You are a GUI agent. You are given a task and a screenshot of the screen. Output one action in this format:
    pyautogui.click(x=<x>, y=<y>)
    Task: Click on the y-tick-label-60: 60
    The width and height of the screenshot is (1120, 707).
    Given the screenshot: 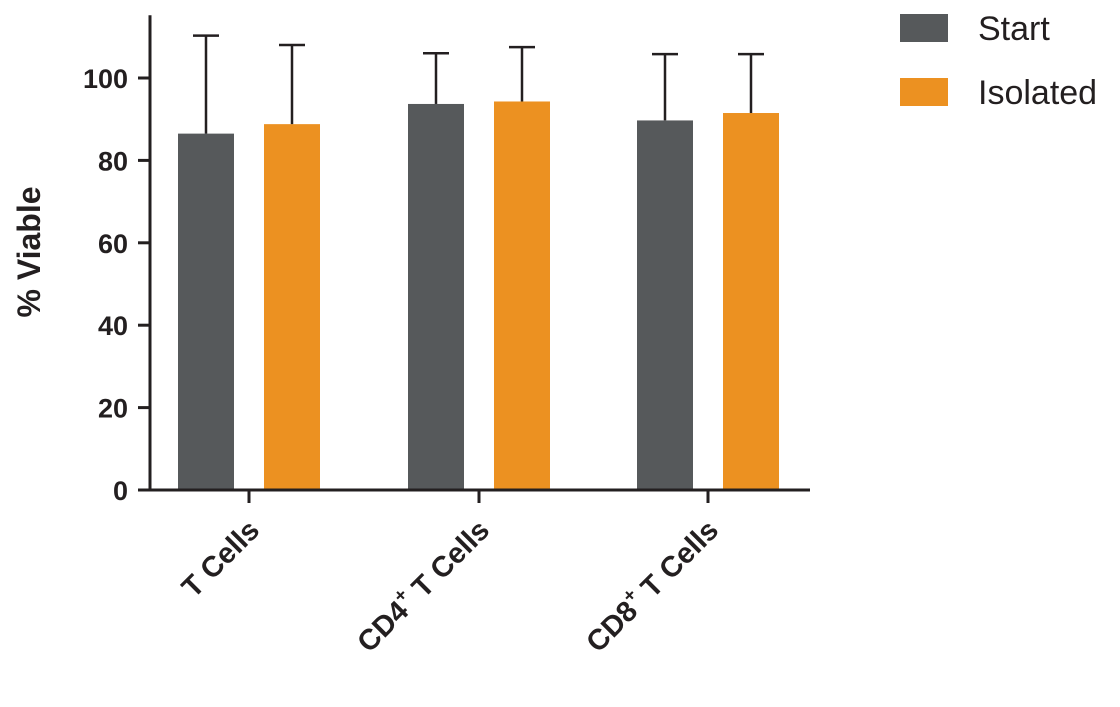 What is the action you would take?
    pyautogui.click(x=113, y=244)
    